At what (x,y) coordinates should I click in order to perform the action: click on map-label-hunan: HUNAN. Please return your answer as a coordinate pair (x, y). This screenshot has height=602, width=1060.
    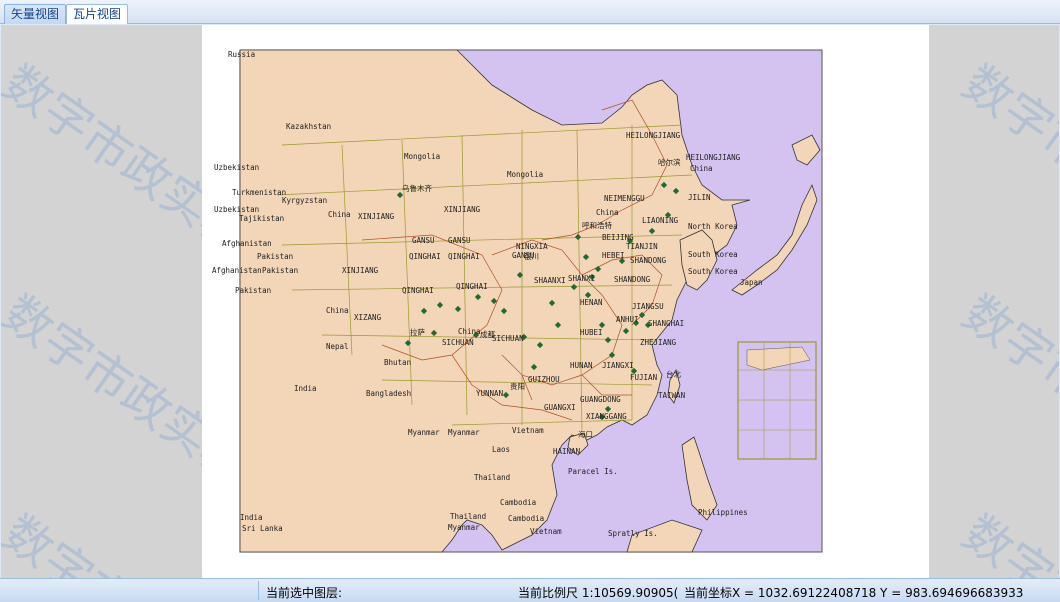
    Looking at the image, I should click on (581, 365).